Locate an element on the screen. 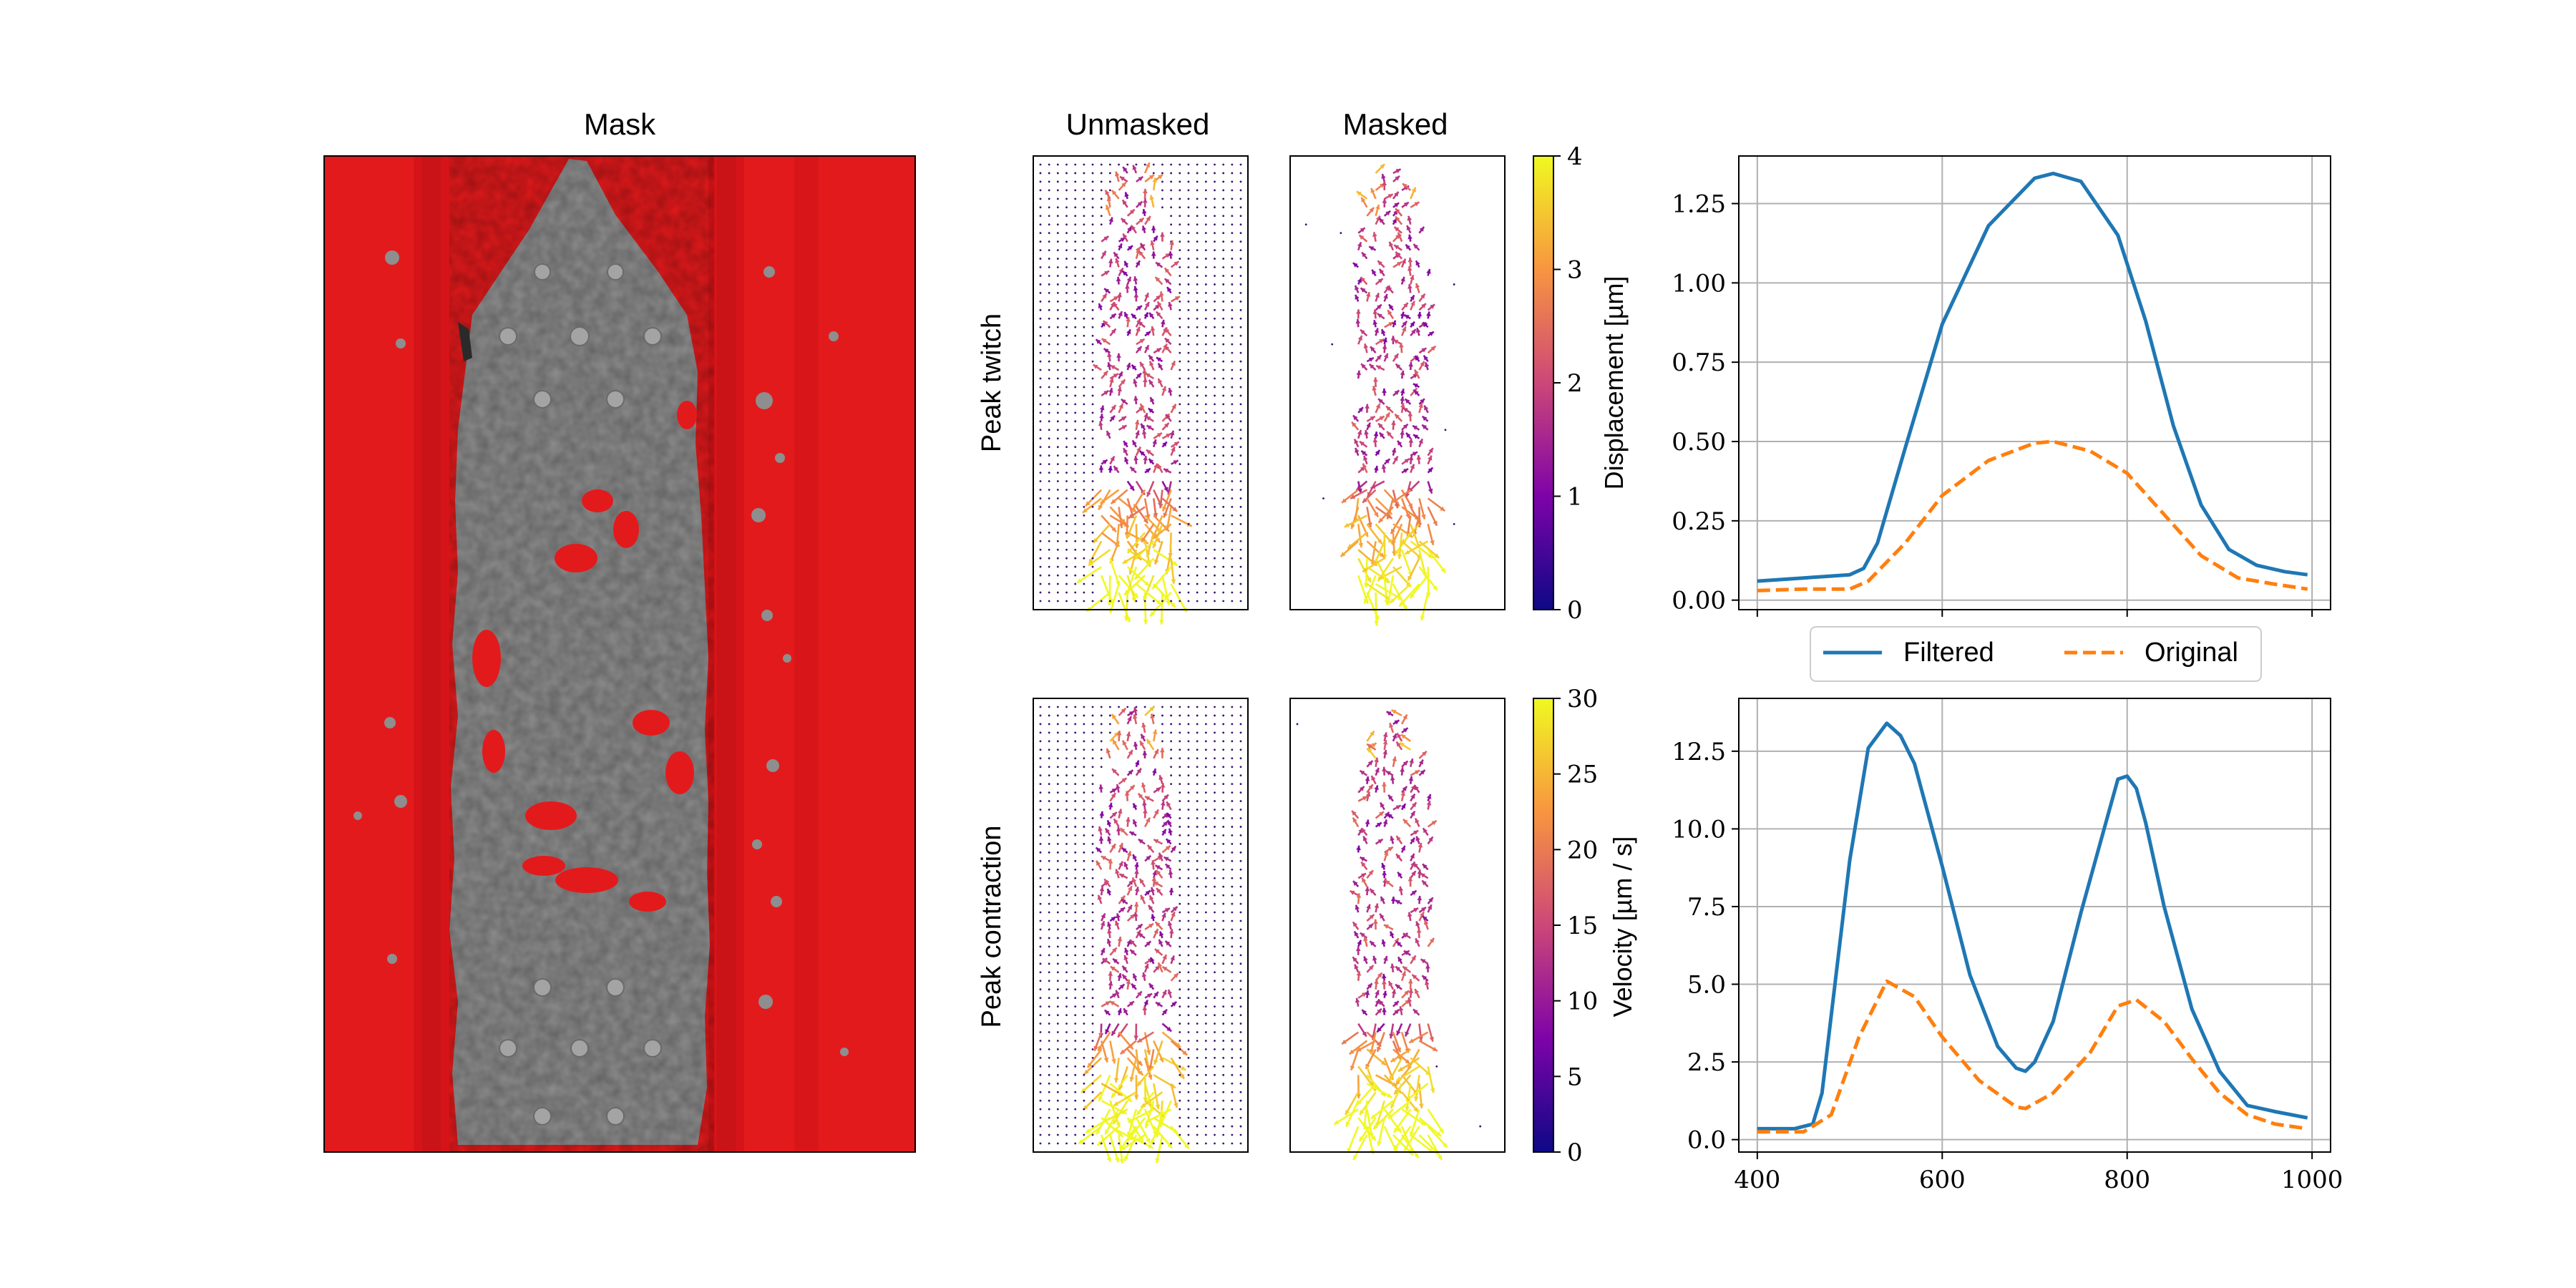 This screenshot has width=2576, height=1288. y-tick-label: 0.75 is located at coordinates (1699, 362).